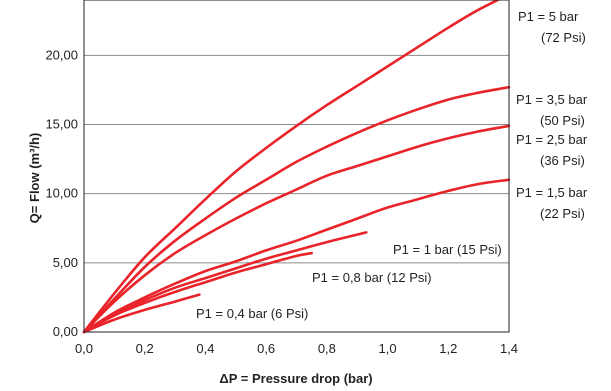  Describe the element at coordinates (562, 213) in the screenshot. I see `series-label-3-psi: (22 Psi)` at that location.